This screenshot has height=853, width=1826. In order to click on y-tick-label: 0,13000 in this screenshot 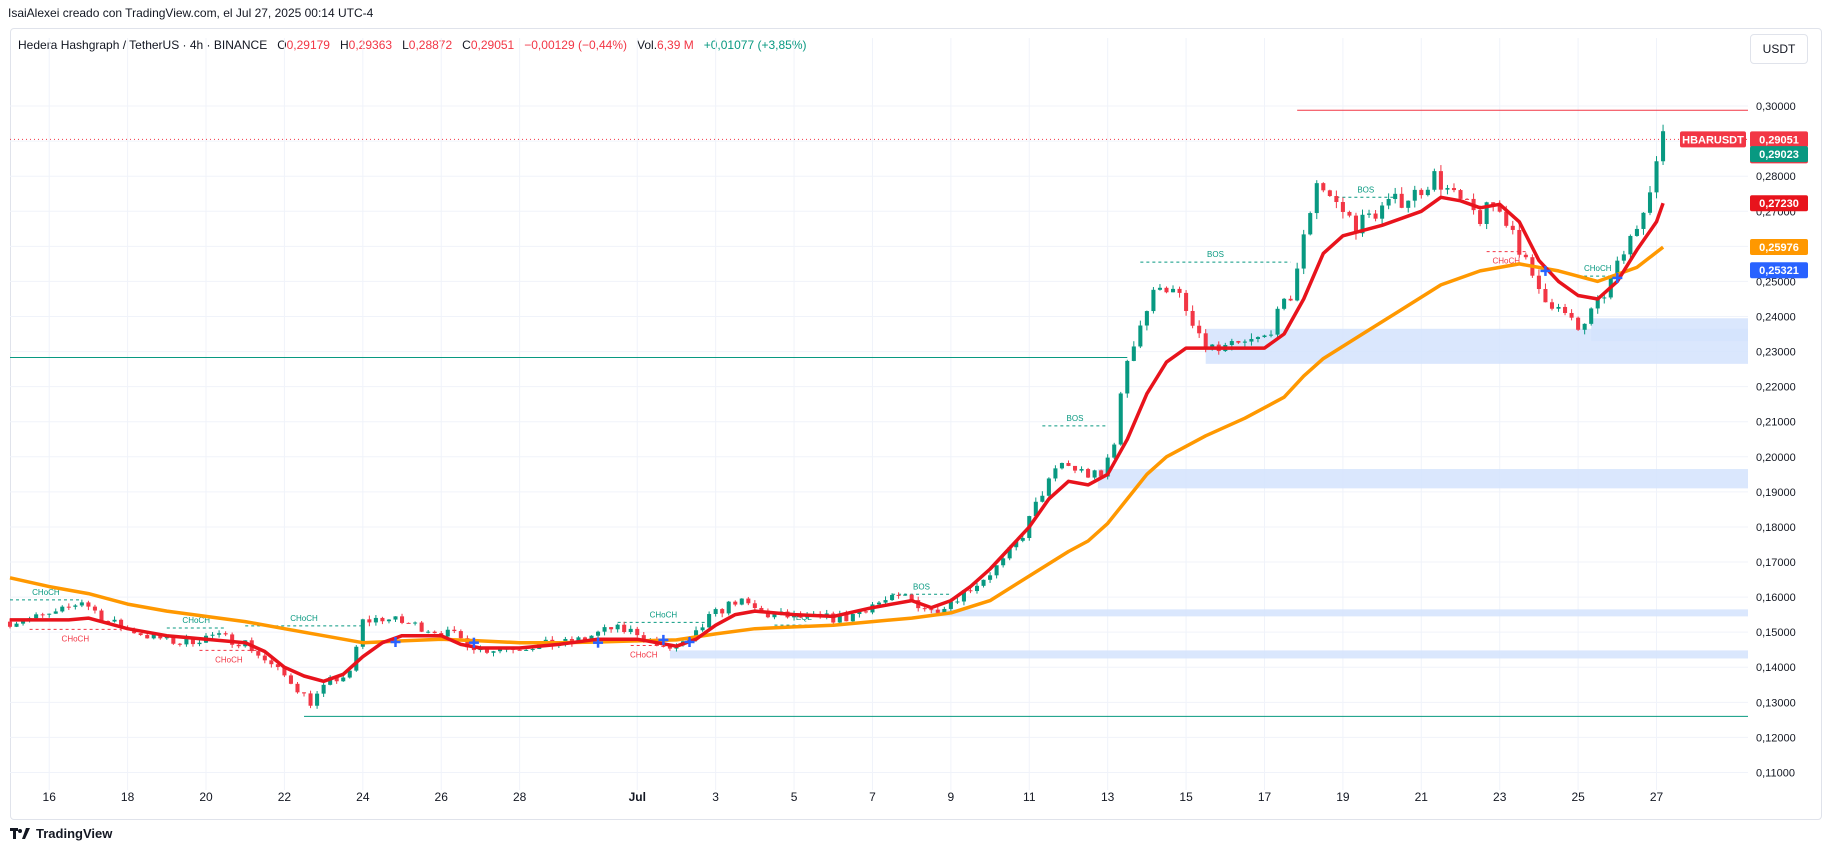, I will do `click(1776, 703)`.